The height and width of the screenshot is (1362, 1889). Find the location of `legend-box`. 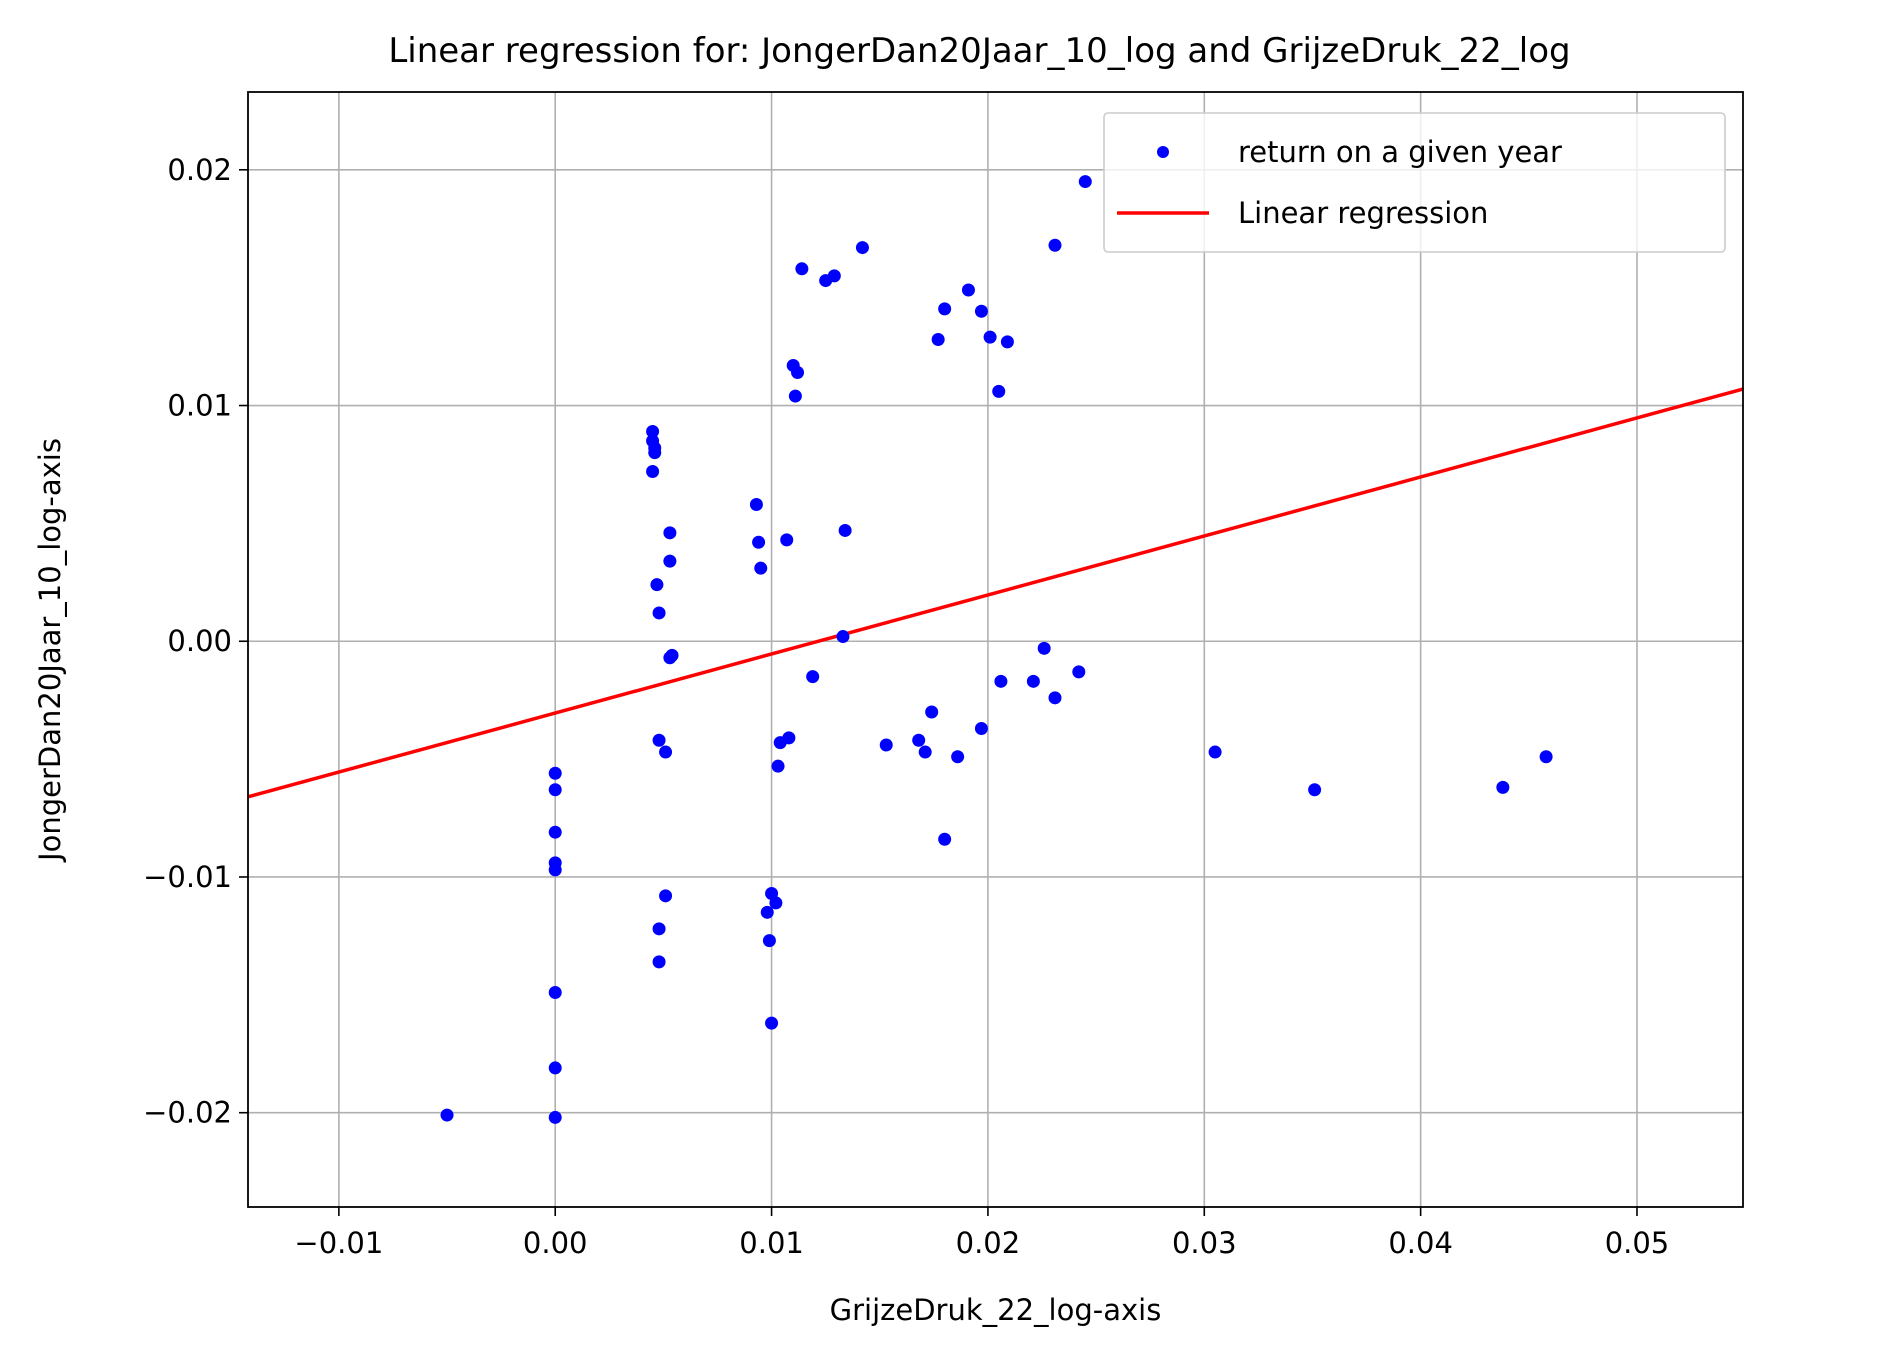

legend-box is located at coordinates (1414, 182).